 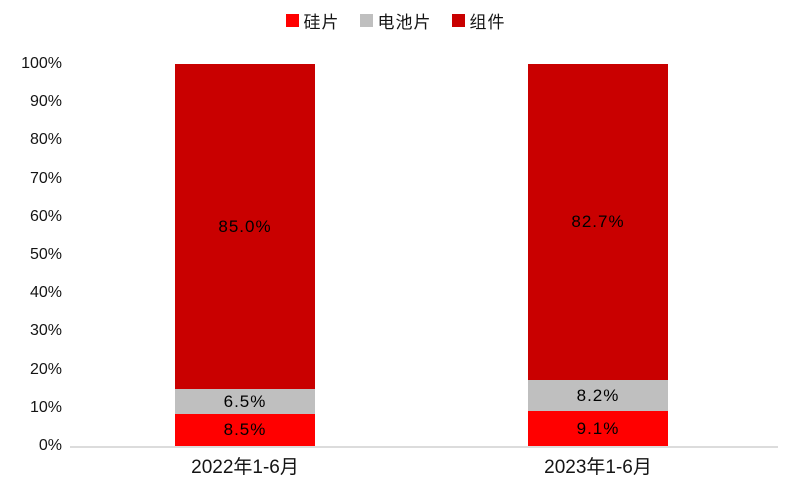 I want to click on y-tick-label: 100%, so click(x=41, y=63).